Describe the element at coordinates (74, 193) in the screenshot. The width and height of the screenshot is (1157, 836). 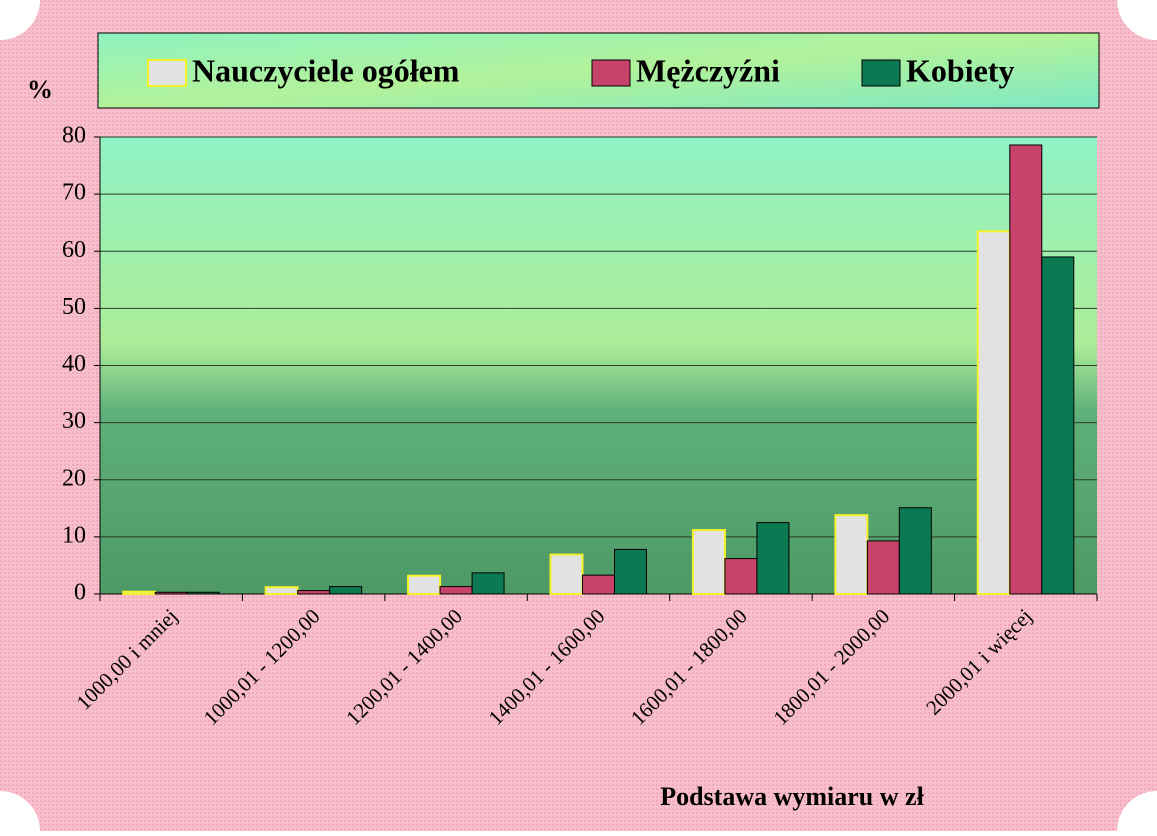
I see `y-tick-label: 70` at that location.